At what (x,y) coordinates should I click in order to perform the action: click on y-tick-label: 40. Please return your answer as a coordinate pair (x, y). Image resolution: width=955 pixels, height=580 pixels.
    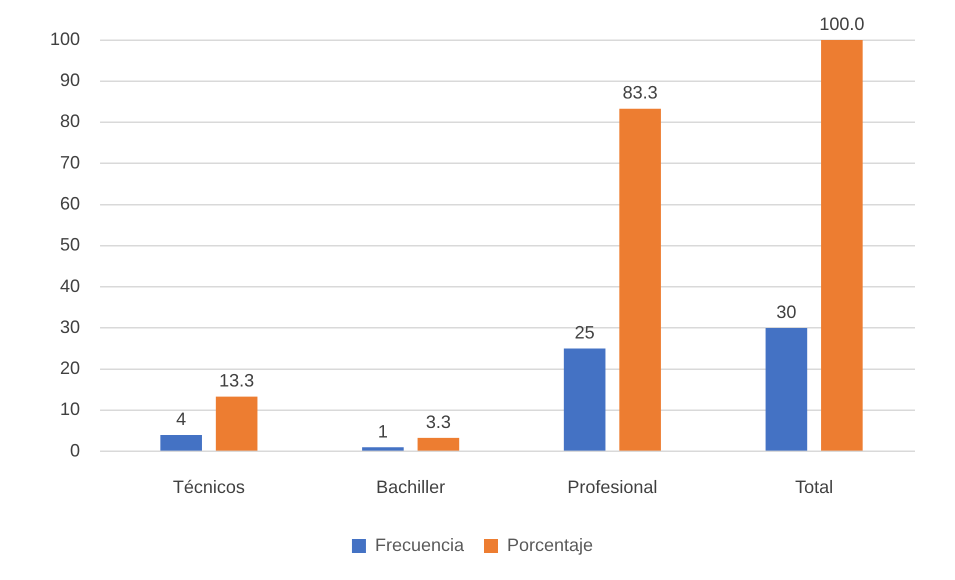
    Looking at the image, I should click on (70, 286).